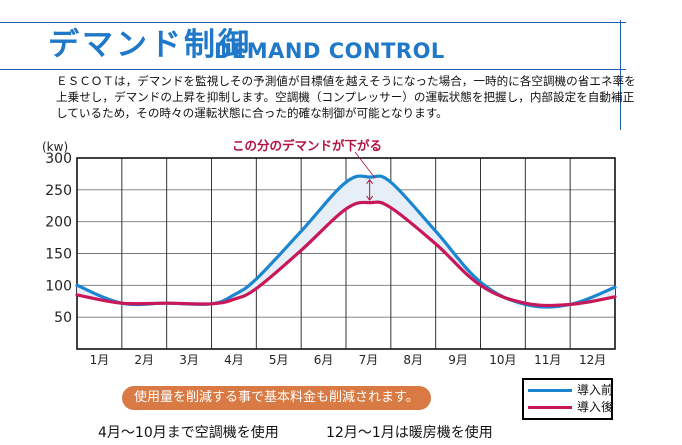 The height and width of the screenshot is (445, 682). Describe the element at coordinates (370, 189) in the screenshot. I see `double-arrow-icon` at that location.